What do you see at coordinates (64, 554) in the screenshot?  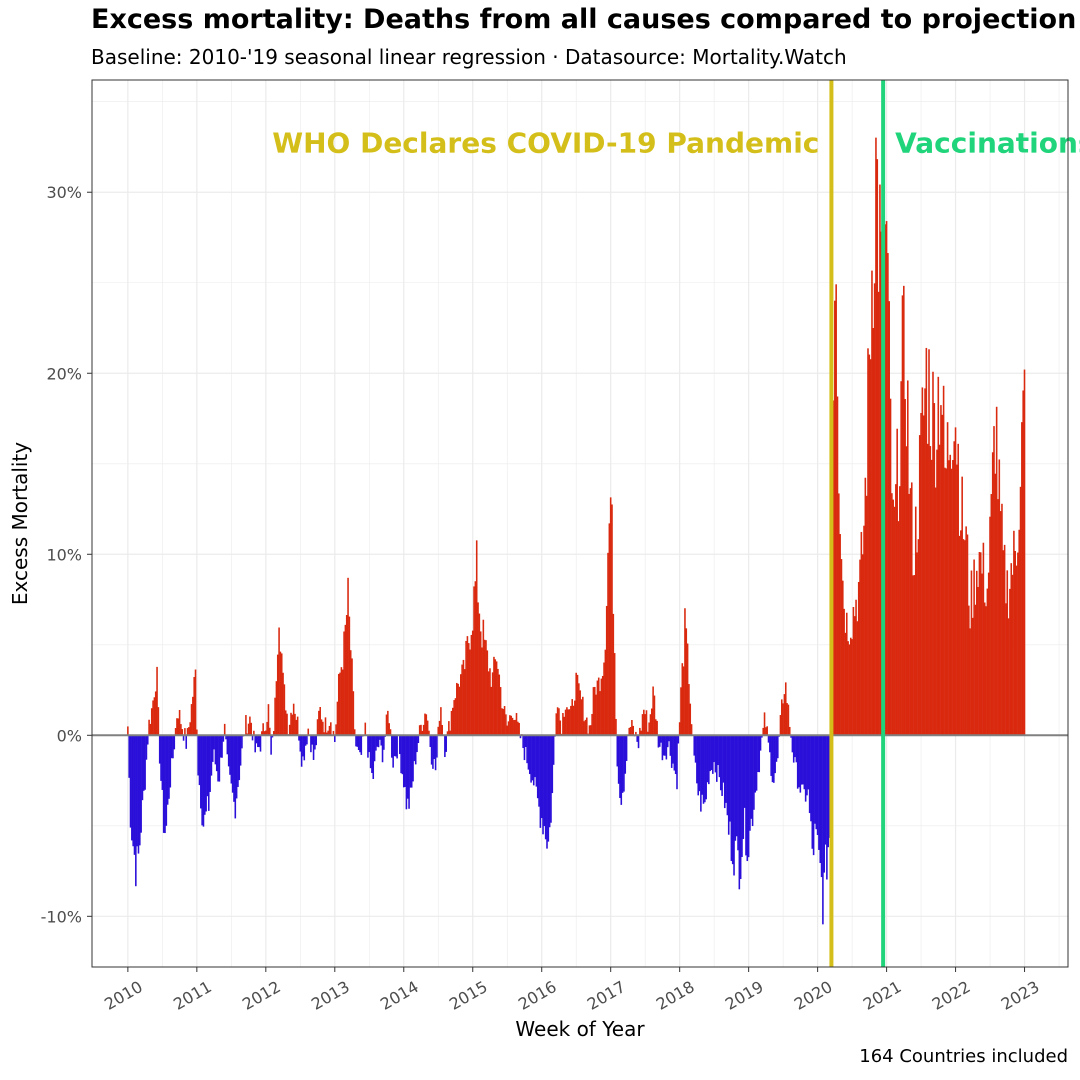 I see `y-tick-label: 10%` at bounding box center [64, 554].